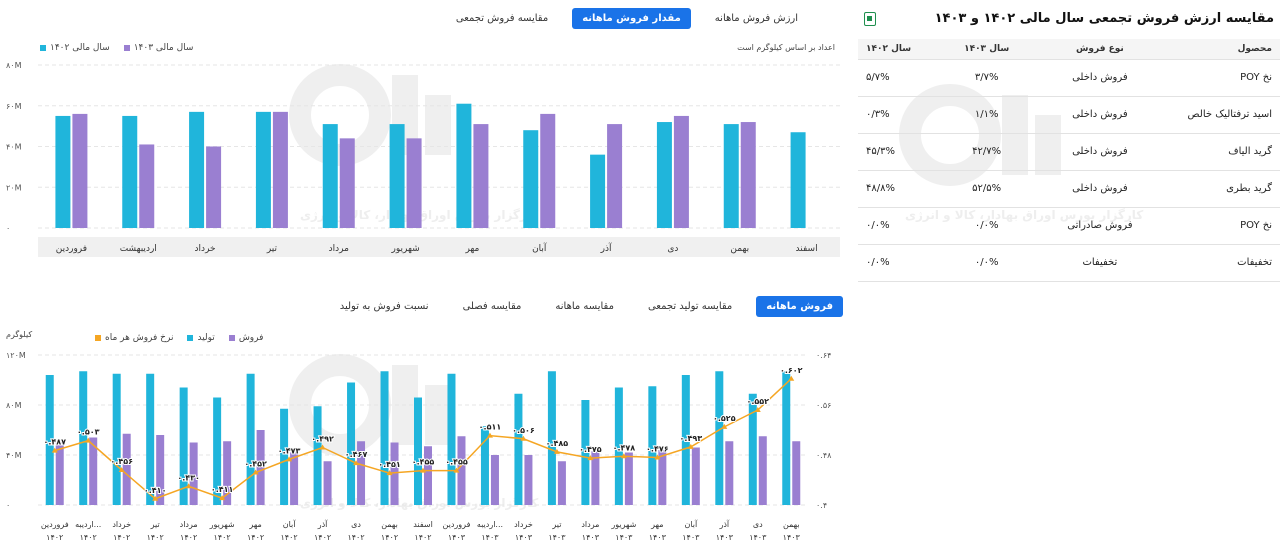 This screenshot has height=558, width=1280. Describe the element at coordinates (16, 355) in the screenshot. I see `y-tick-label: ۱۲۰M` at that location.